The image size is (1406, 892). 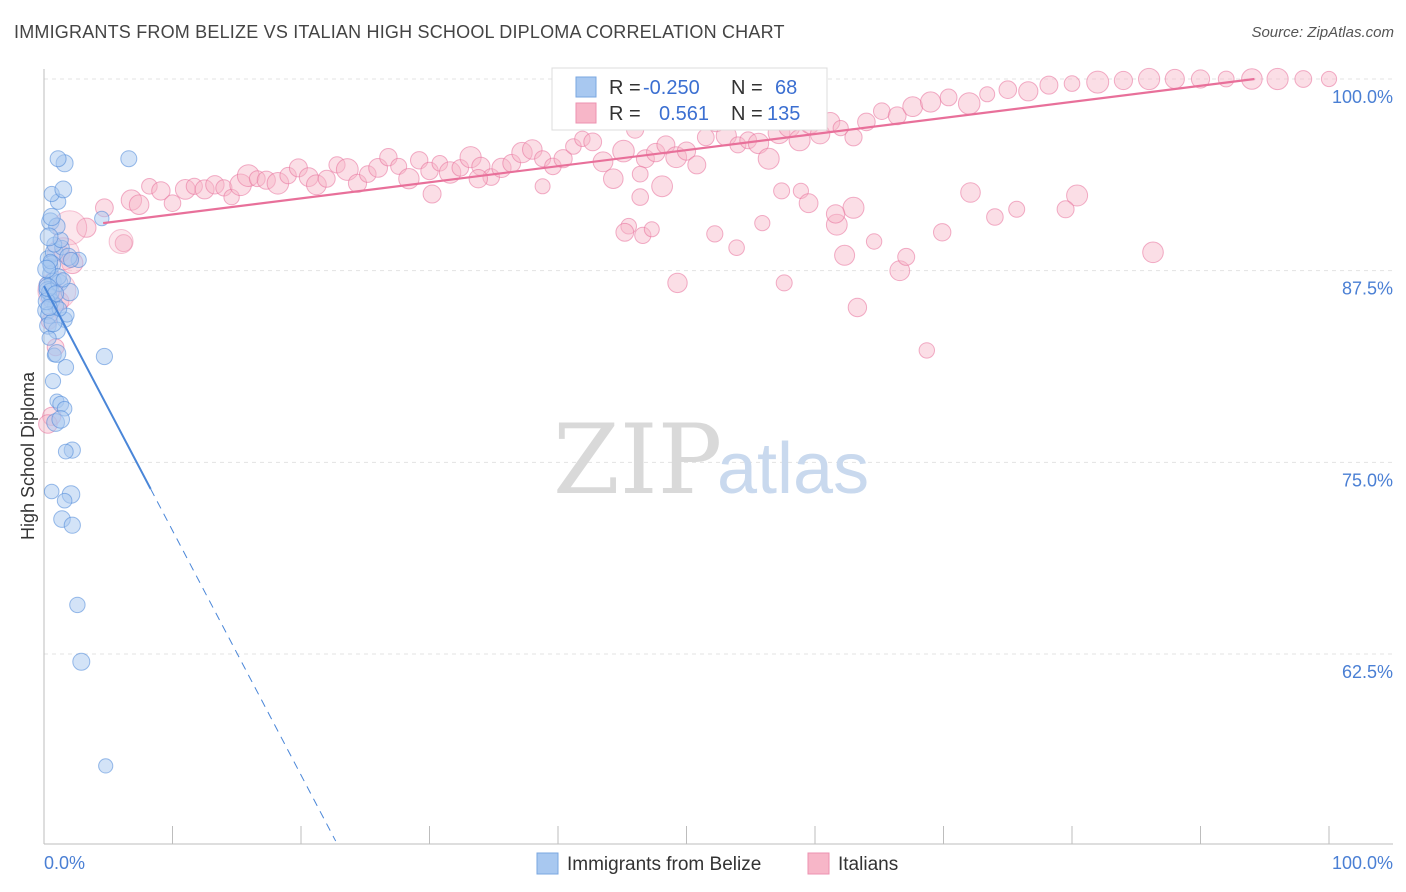 What do you see at coordinates (586, 113) in the screenshot?
I see `legend-swatch-italians` at bounding box center [586, 113].